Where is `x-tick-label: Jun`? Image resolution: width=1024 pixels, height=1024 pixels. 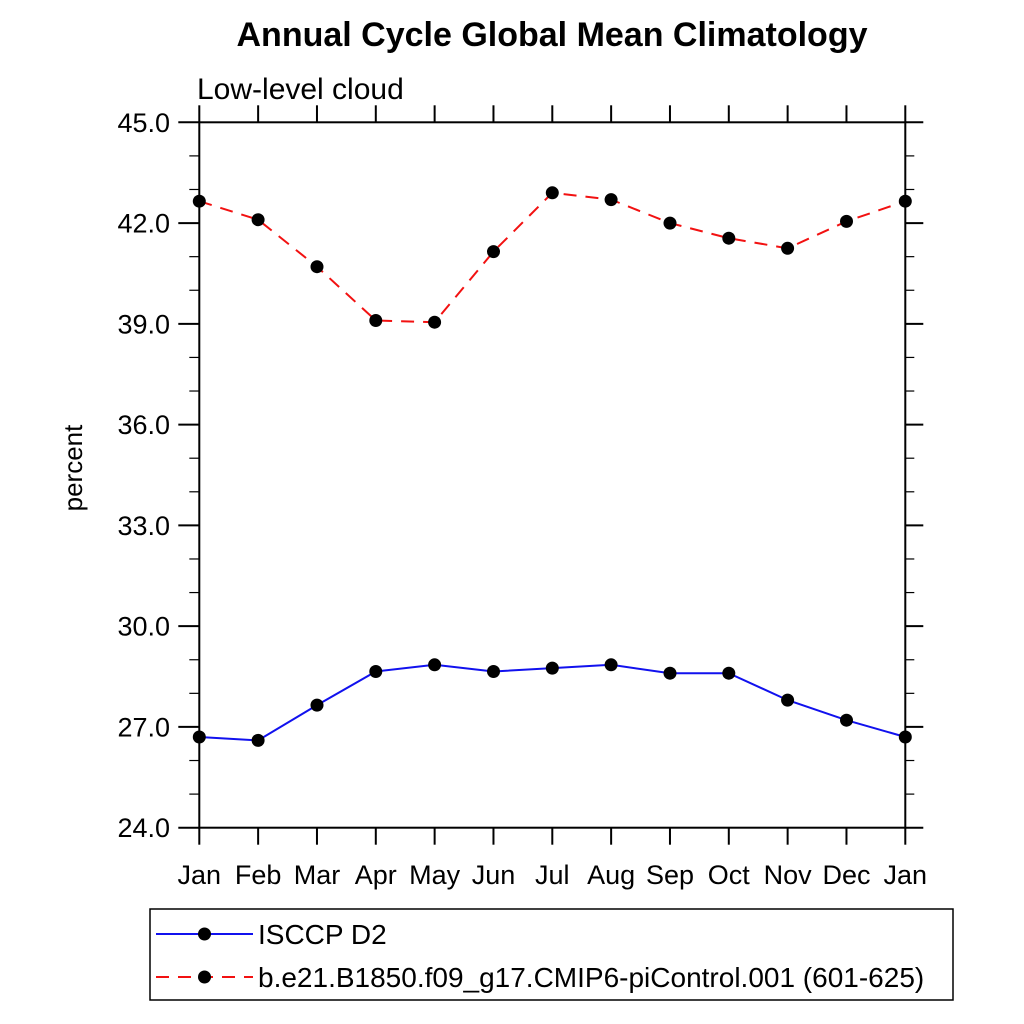
x-tick-label: Jun is located at coordinates (494, 875).